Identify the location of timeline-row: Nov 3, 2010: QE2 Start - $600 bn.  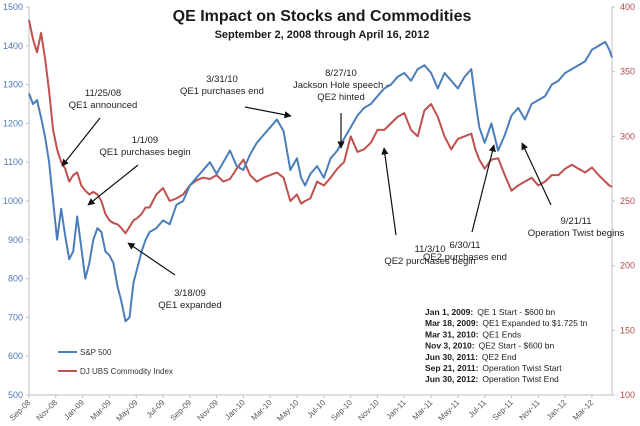
(489, 346).